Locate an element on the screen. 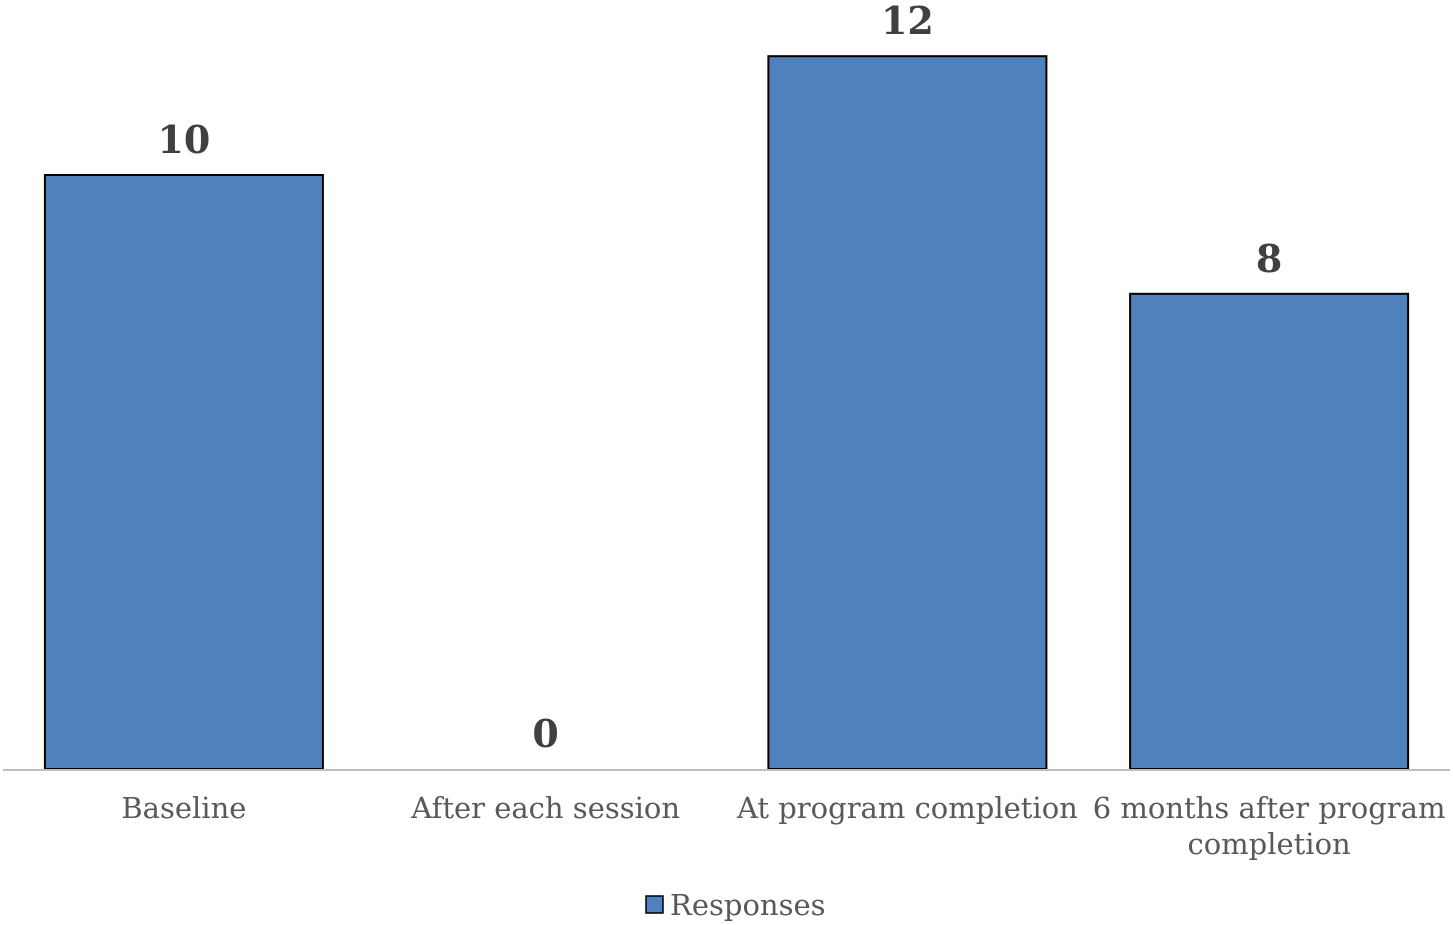 Image resolution: width=1453 pixels, height=925 pixels. legend: Responses is located at coordinates (736, 905).